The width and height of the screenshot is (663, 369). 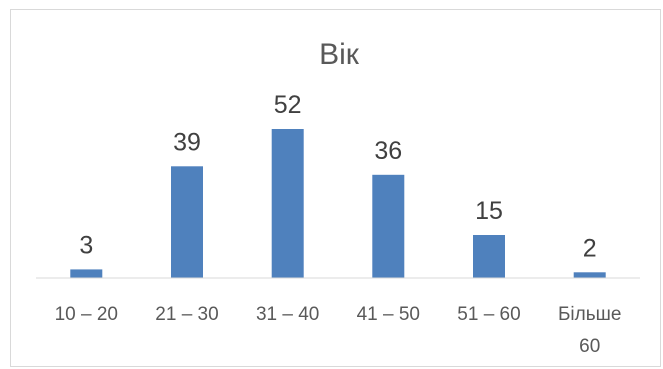 I want to click on data-label-2: 52, so click(x=288, y=105).